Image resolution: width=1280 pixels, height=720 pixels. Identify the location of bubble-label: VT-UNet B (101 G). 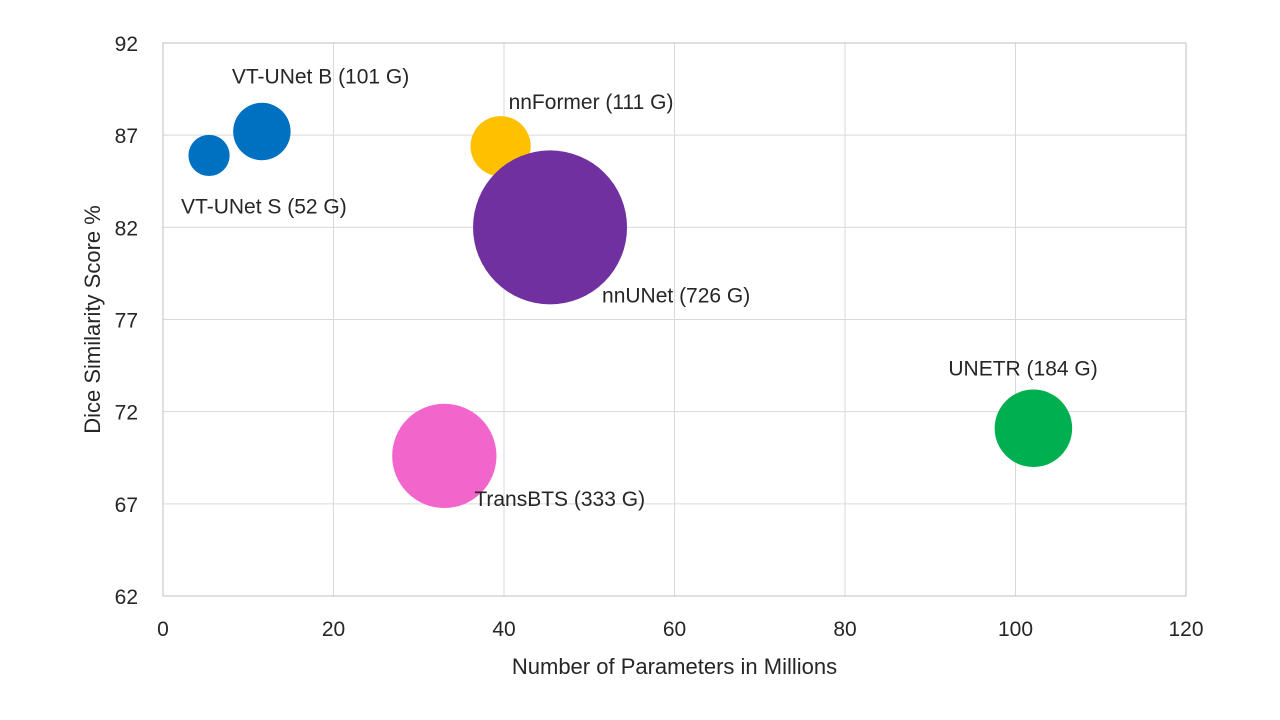
(320, 76).